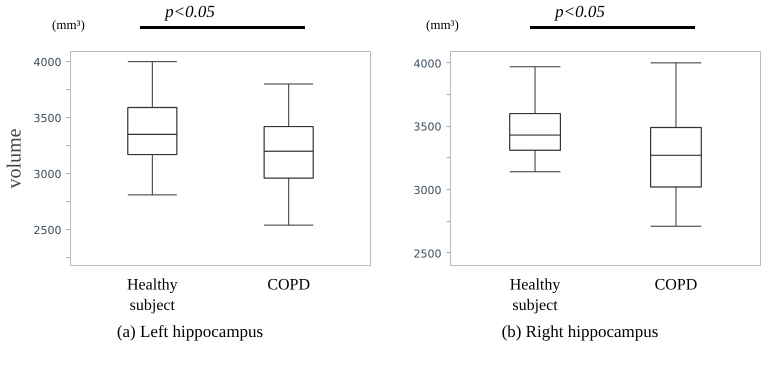 Image resolution: width=782 pixels, height=386 pixels. Describe the element at coordinates (190, 332) in the screenshot. I see `text: (a) Left hippocampus` at that location.